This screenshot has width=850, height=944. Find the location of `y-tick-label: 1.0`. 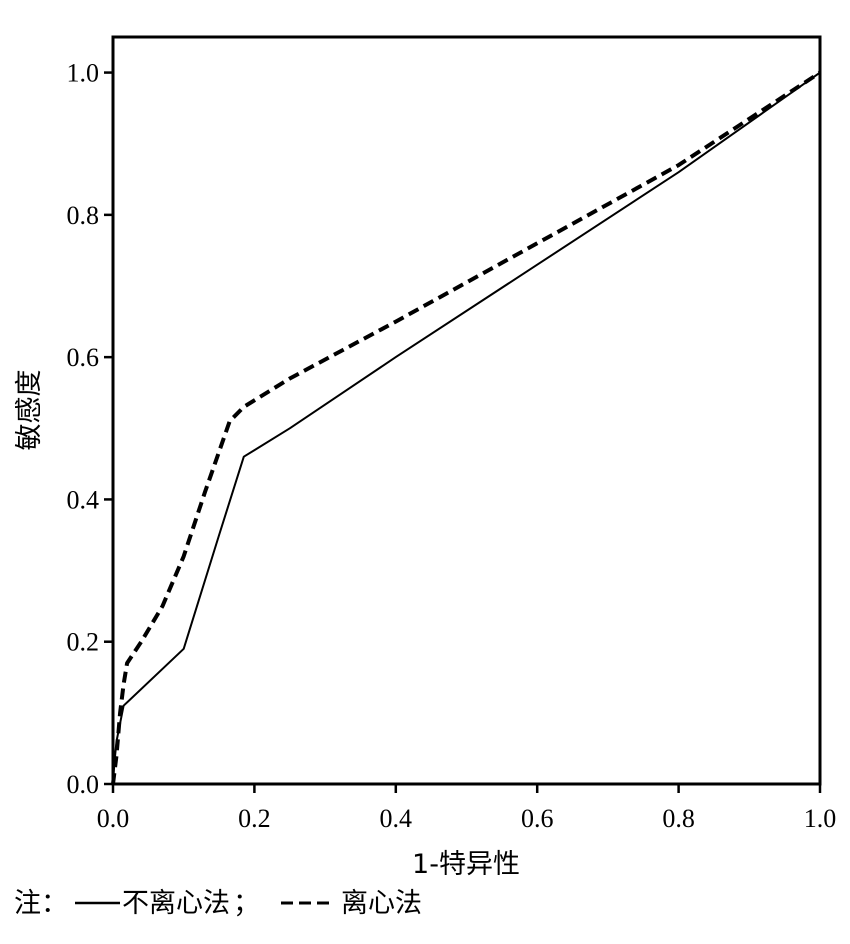

y-tick-label: 1.0 is located at coordinates (83, 73).